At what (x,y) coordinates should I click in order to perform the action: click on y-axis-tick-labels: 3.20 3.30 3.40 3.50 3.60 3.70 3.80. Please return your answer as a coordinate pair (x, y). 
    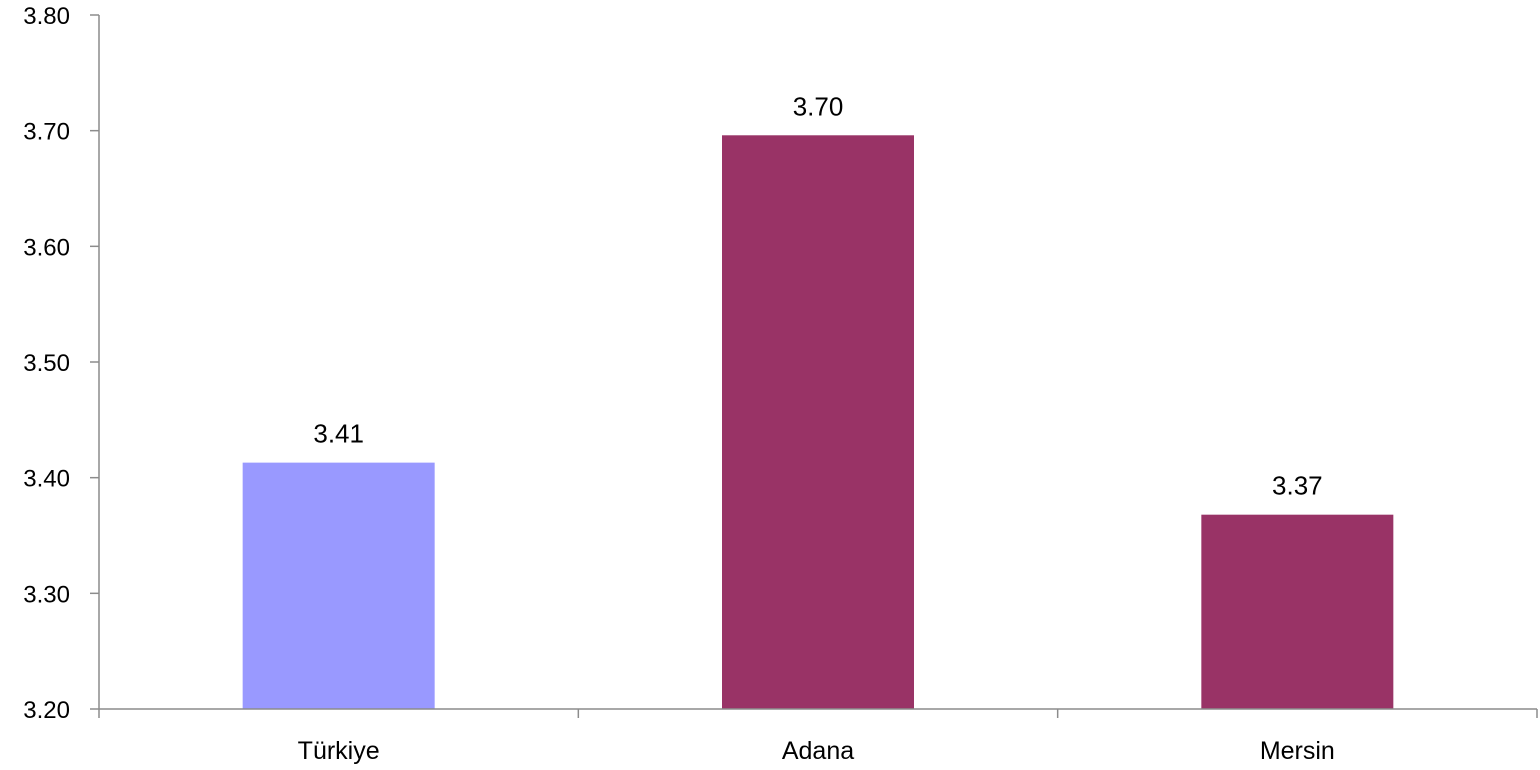
    Looking at the image, I should click on (46, 363).